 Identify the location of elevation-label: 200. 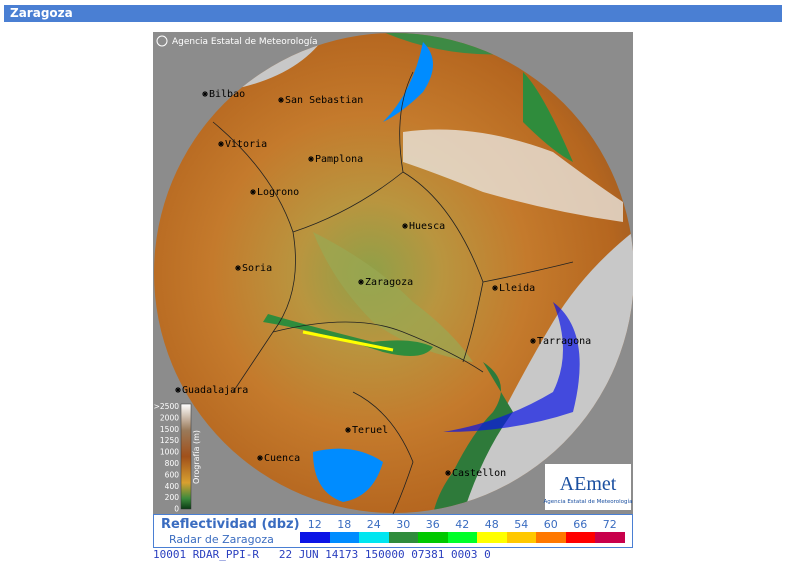
(172, 497).